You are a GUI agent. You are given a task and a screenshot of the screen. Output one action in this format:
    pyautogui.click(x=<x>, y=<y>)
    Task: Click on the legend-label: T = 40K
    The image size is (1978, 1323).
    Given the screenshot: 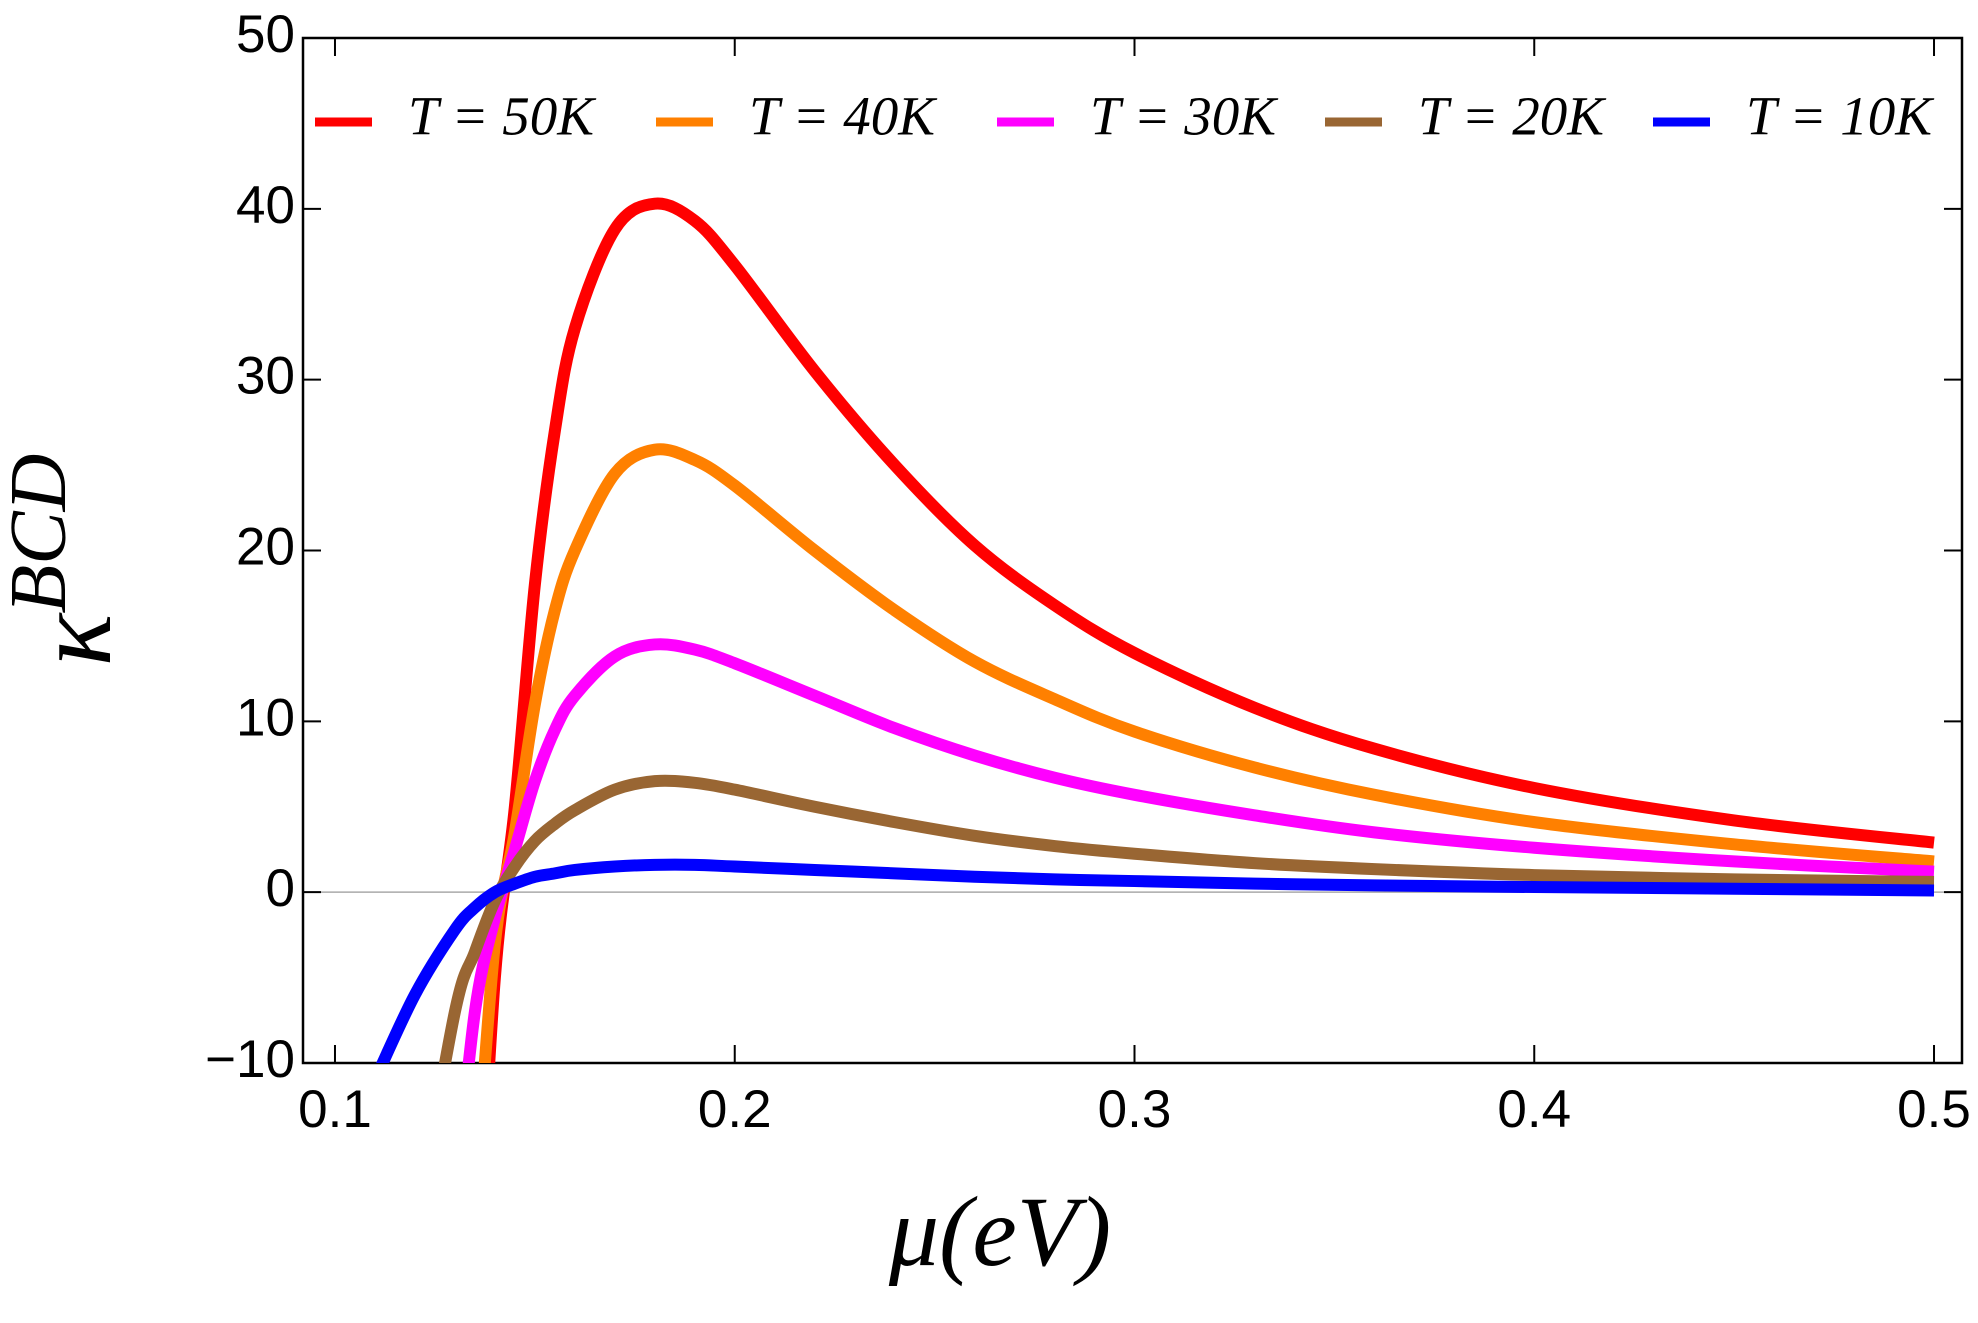 What is the action you would take?
    pyautogui.click(x=843, y=116)
    